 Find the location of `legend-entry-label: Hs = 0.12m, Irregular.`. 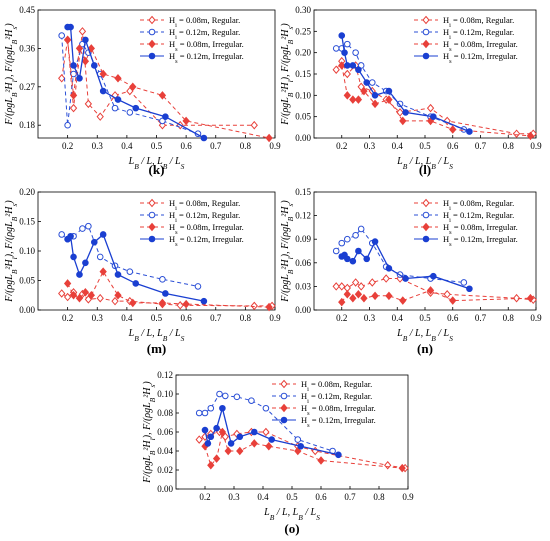

legend-entry-label: Hs = 0.12m, Irregular. is located at coordinates (206, 58).